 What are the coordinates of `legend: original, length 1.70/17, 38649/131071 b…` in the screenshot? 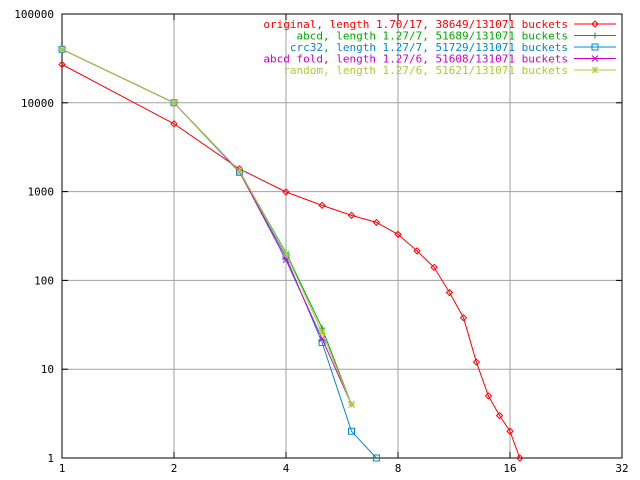 It's located at (439, 47).